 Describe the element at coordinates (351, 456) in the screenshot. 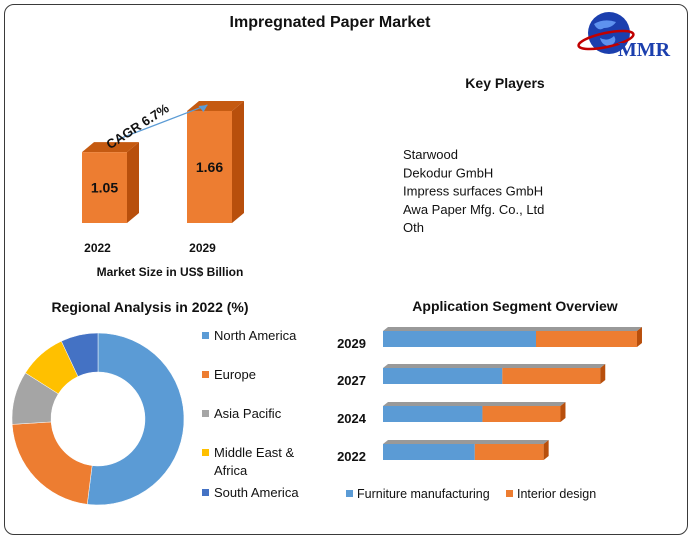

I see `segment-year-label: 2022` at that location.